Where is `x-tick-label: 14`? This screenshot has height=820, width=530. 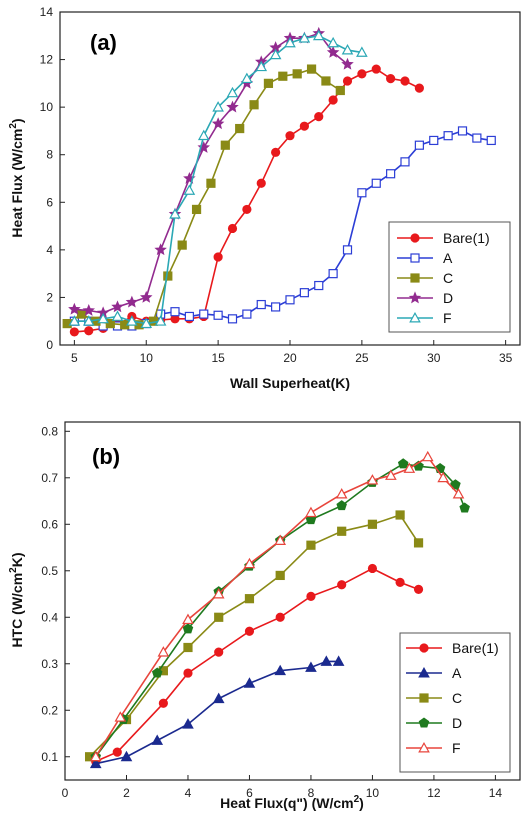 x-tick-label: 14 is located at coordinates (496, 793).